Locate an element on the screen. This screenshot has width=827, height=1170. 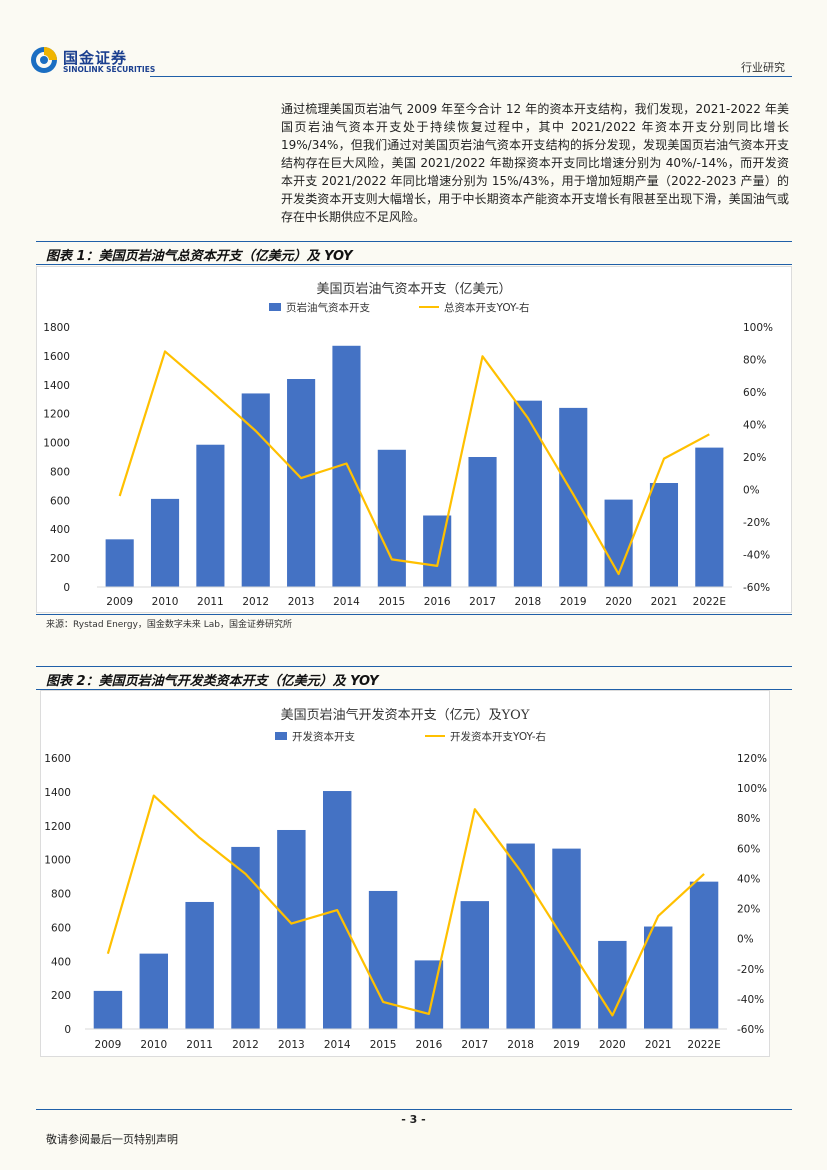
bar-2009 is located at coordinates (108, 1009).